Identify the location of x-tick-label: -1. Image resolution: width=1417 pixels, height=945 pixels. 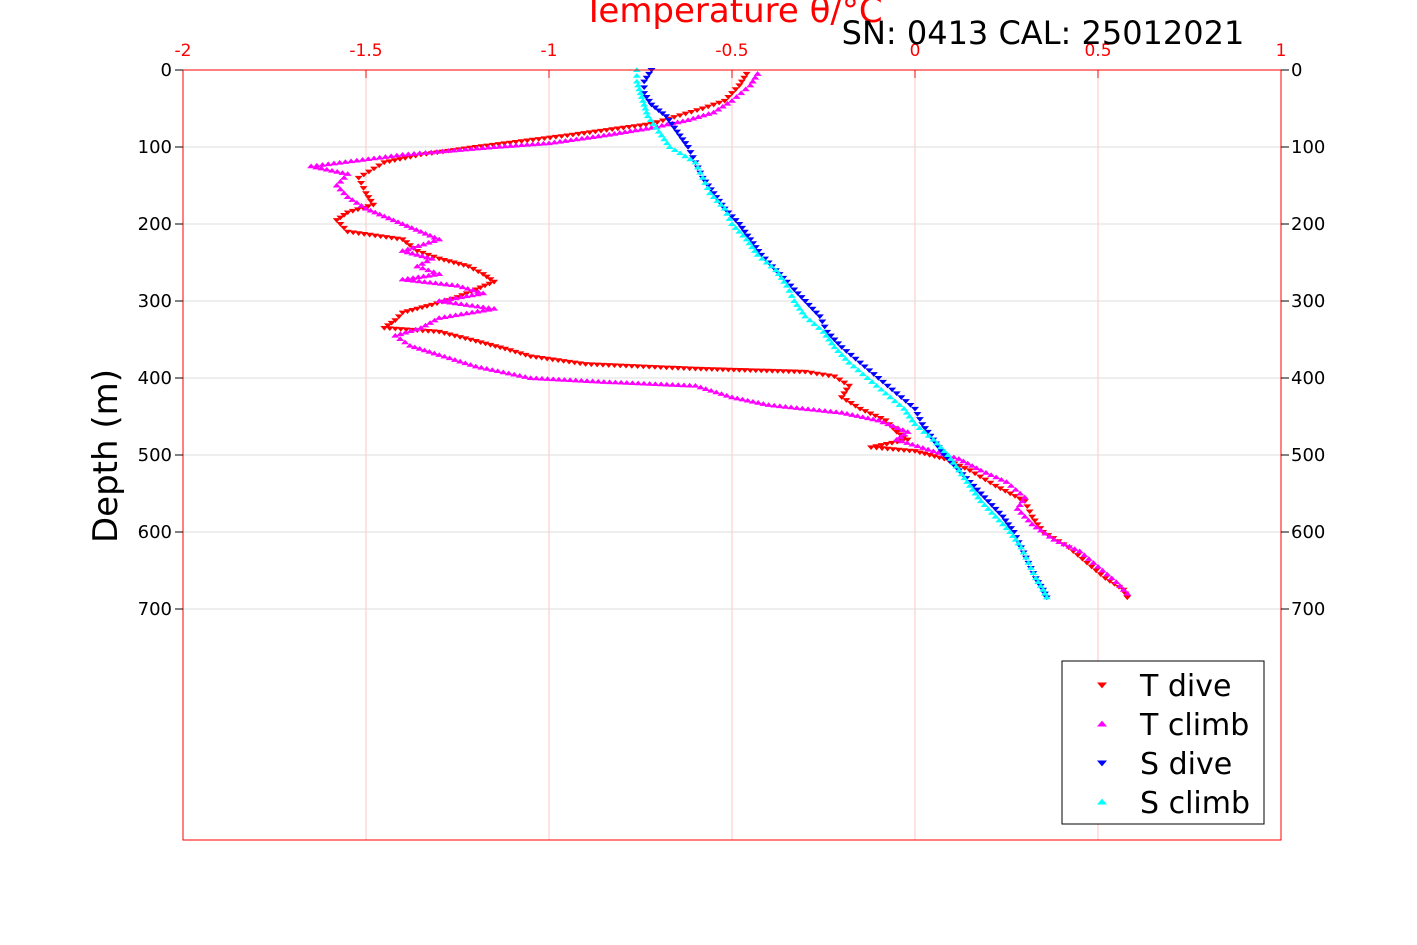
(549, 51).